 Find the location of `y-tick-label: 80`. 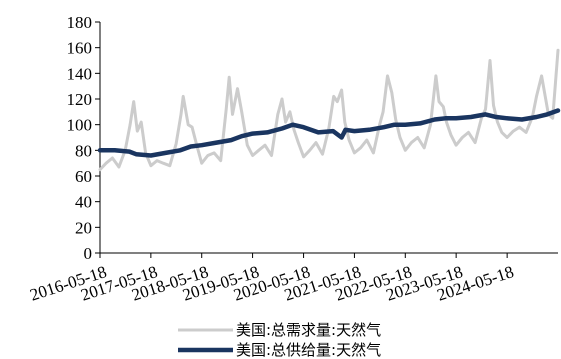

y-tick-label: 80 is located at coordinates (83, 150).